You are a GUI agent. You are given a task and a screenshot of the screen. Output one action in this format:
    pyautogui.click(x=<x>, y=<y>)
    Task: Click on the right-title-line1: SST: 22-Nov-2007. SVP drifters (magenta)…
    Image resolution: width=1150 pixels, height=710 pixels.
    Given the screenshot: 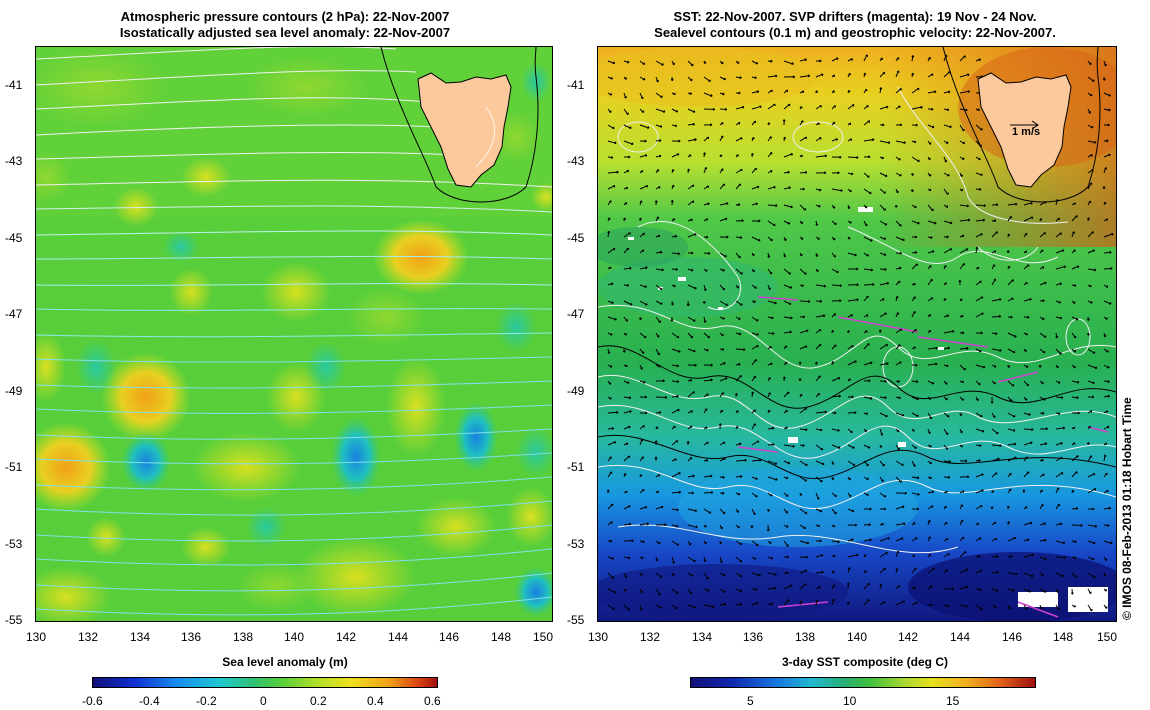 What is the action you would take?
    pyautogui.click(x=855, y=16)
    